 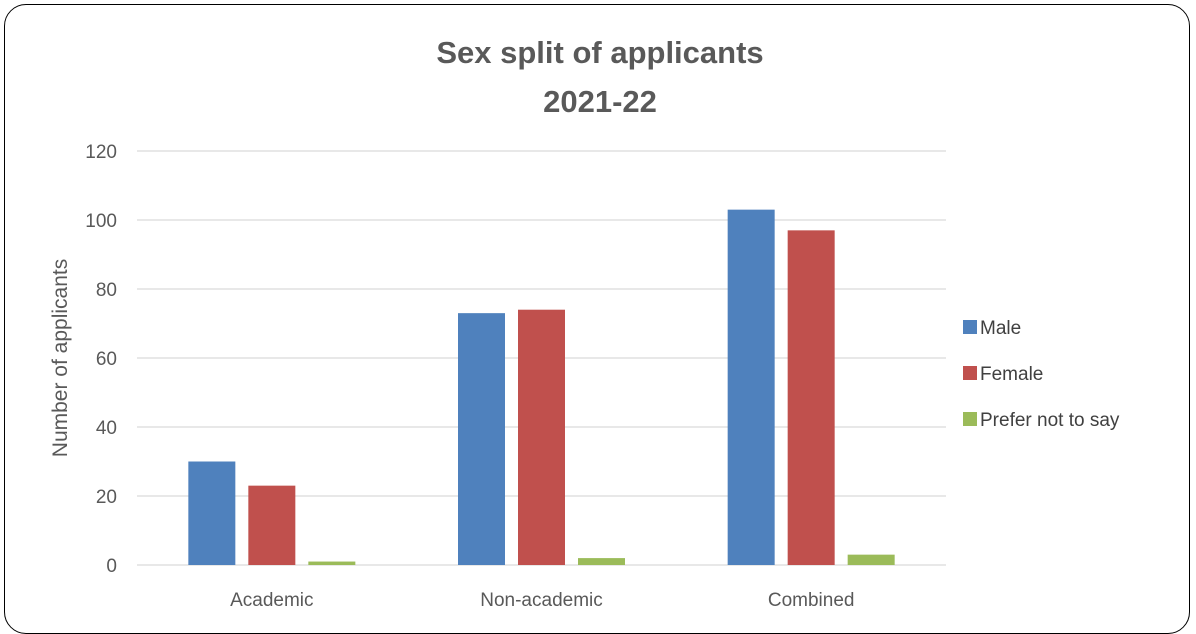 I want to click on legend-label: Prefer not to say, so click(x=1050, y=420).